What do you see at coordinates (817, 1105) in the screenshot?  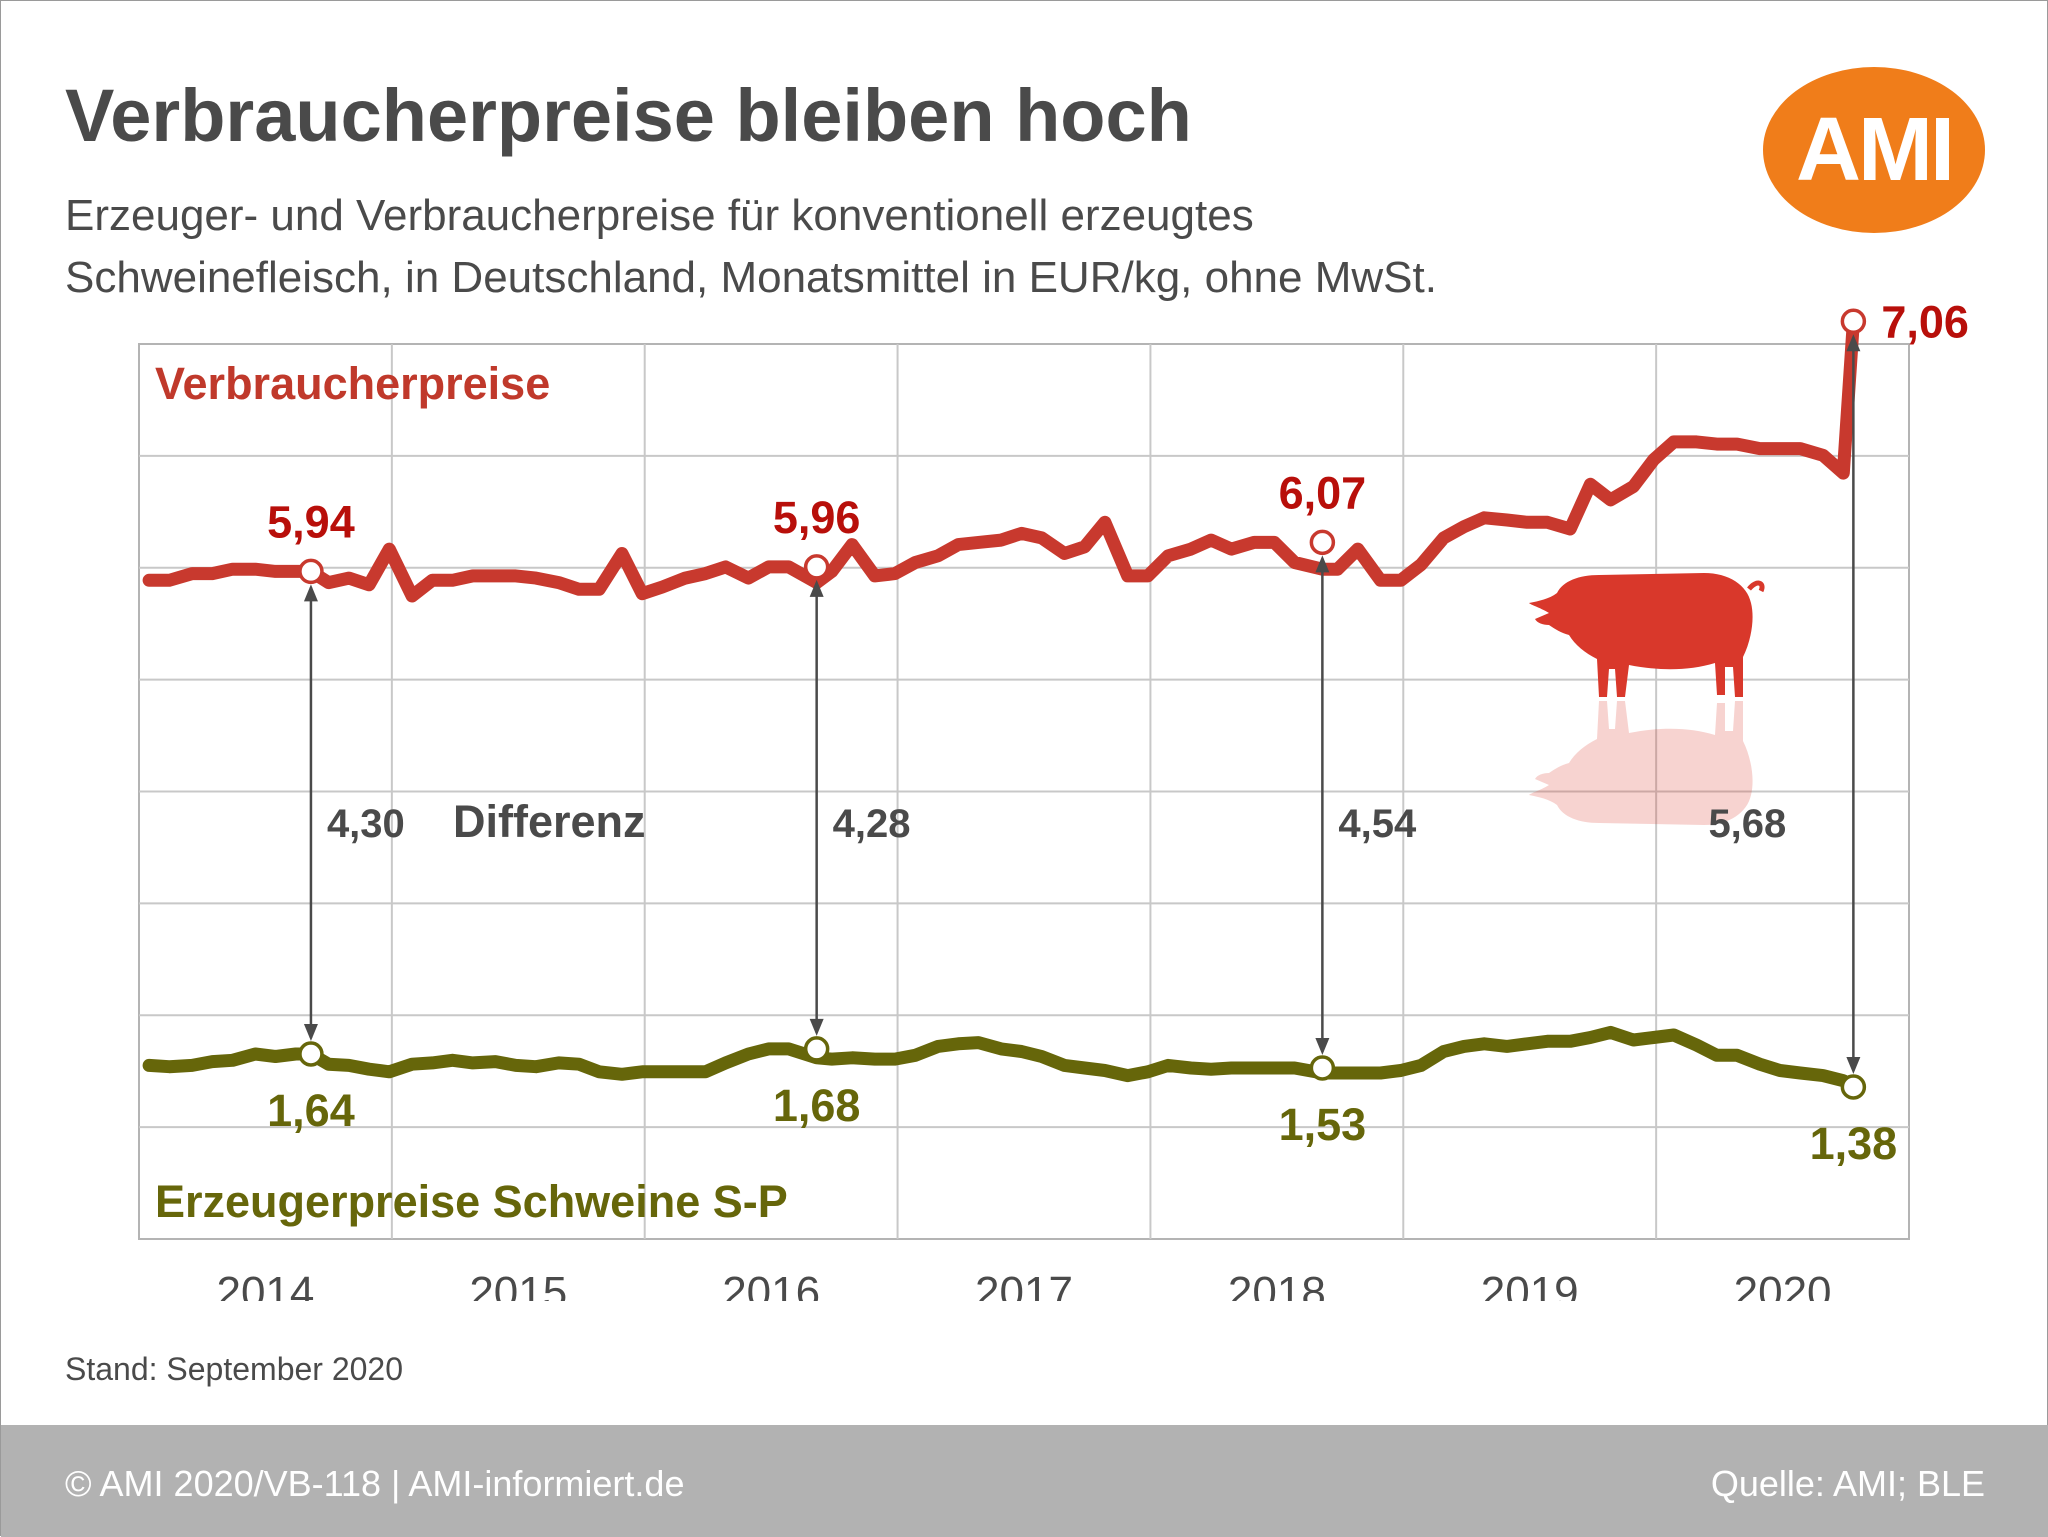 I see `producer-value-label: 1,68` at bounding box center [817, 1105].